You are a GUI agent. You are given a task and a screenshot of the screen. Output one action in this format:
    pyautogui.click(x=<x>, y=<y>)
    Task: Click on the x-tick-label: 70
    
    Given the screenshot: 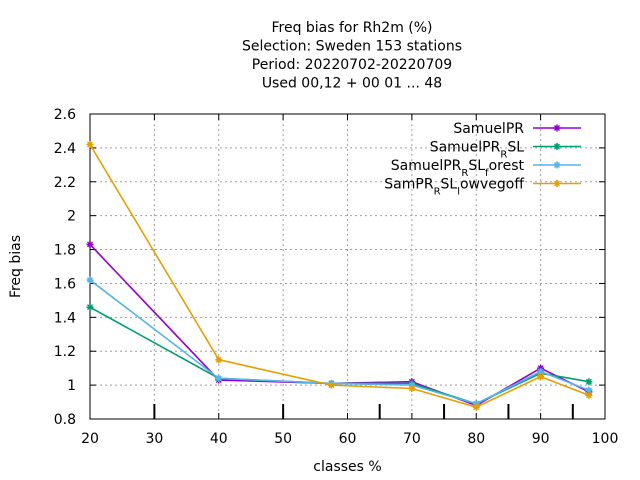 What is the action you would take?
    pyautogui.click(x=412, y=439)
    